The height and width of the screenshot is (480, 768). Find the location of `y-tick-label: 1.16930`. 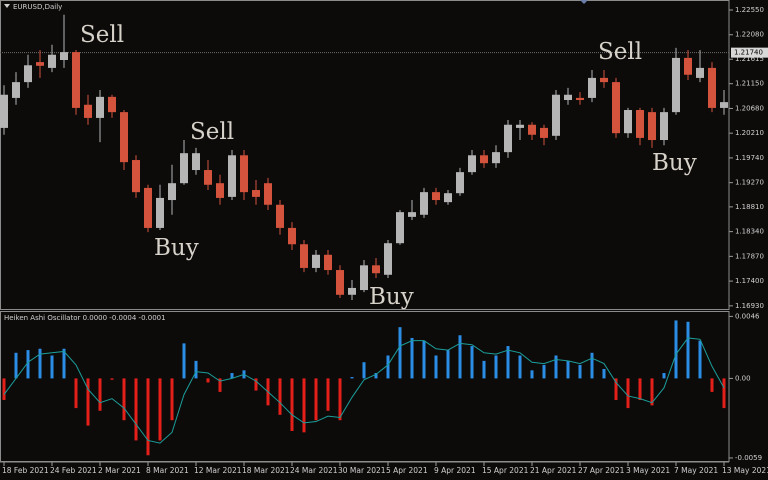

y-tick-label: 1.16930 is located at coordinates (749, 306).